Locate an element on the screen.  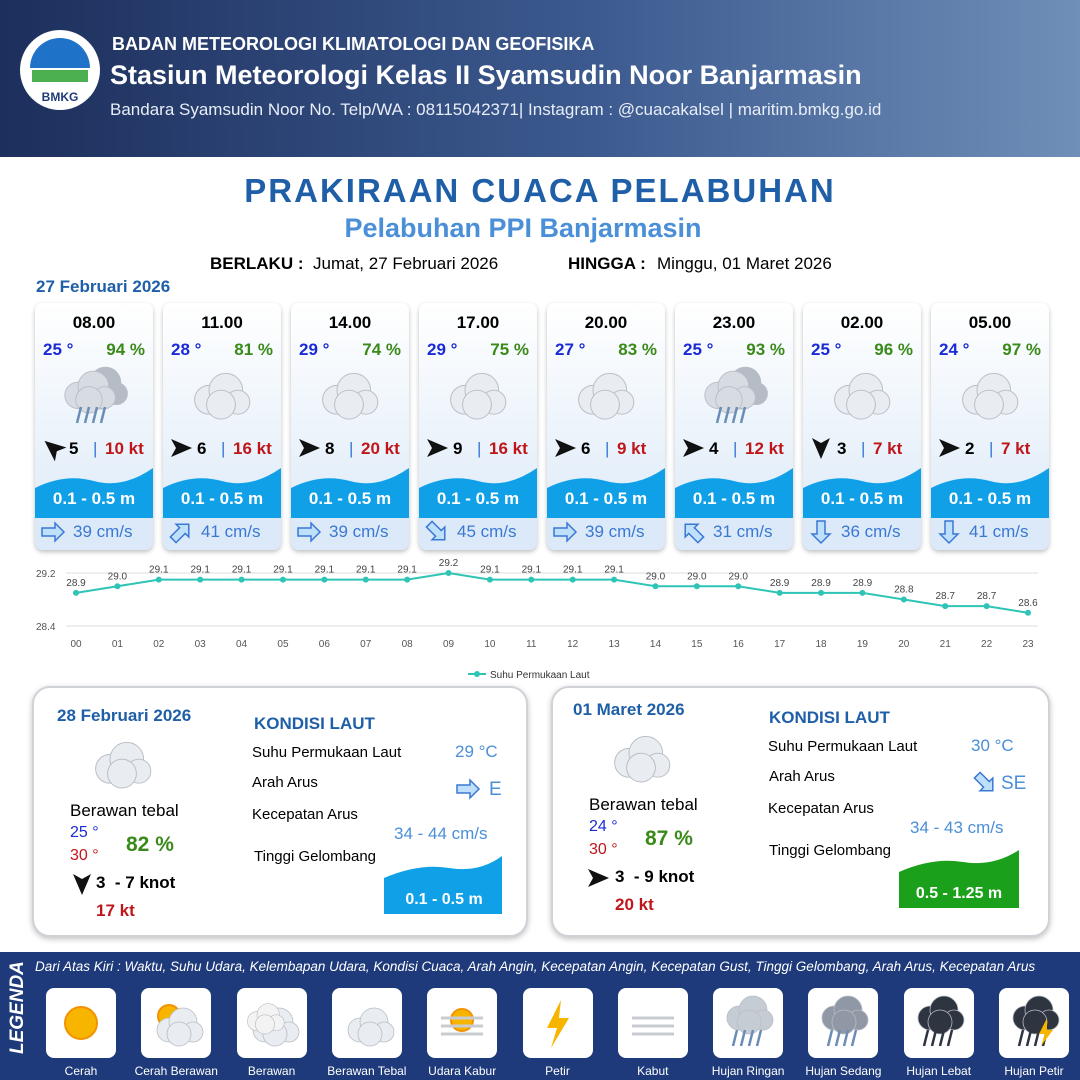
wave: 0.5 - 1.25 m is located at coordinates (959, 893).